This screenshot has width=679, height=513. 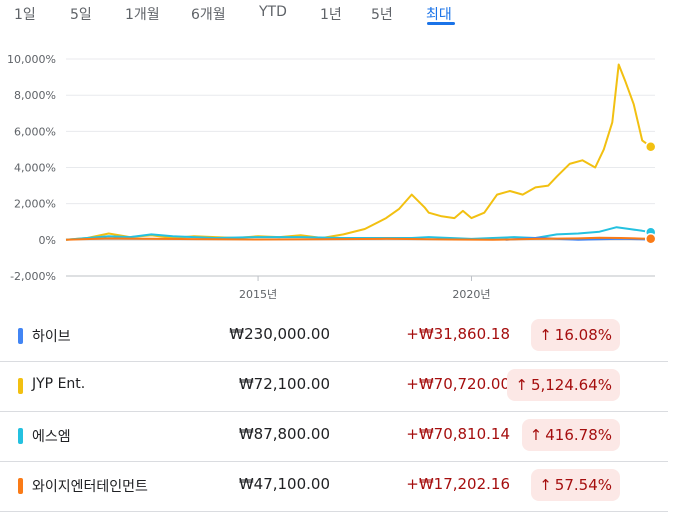 I want to click on series-line-에스엠, so click(x=358, y=233).